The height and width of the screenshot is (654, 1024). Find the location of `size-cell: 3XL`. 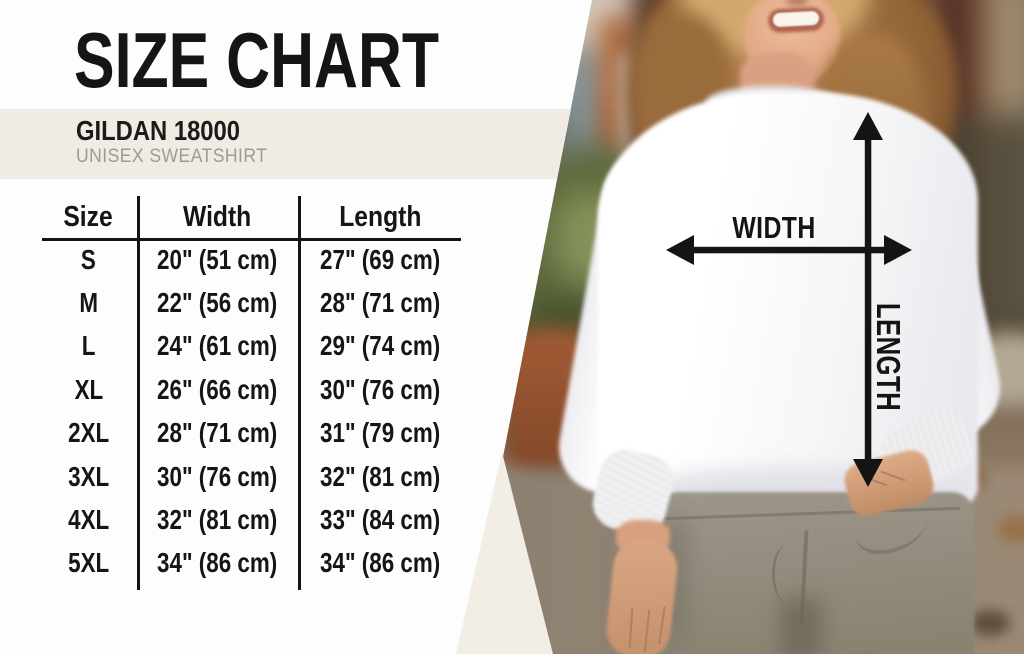

size-cell: 3XL is located at coordinates (88, 476).